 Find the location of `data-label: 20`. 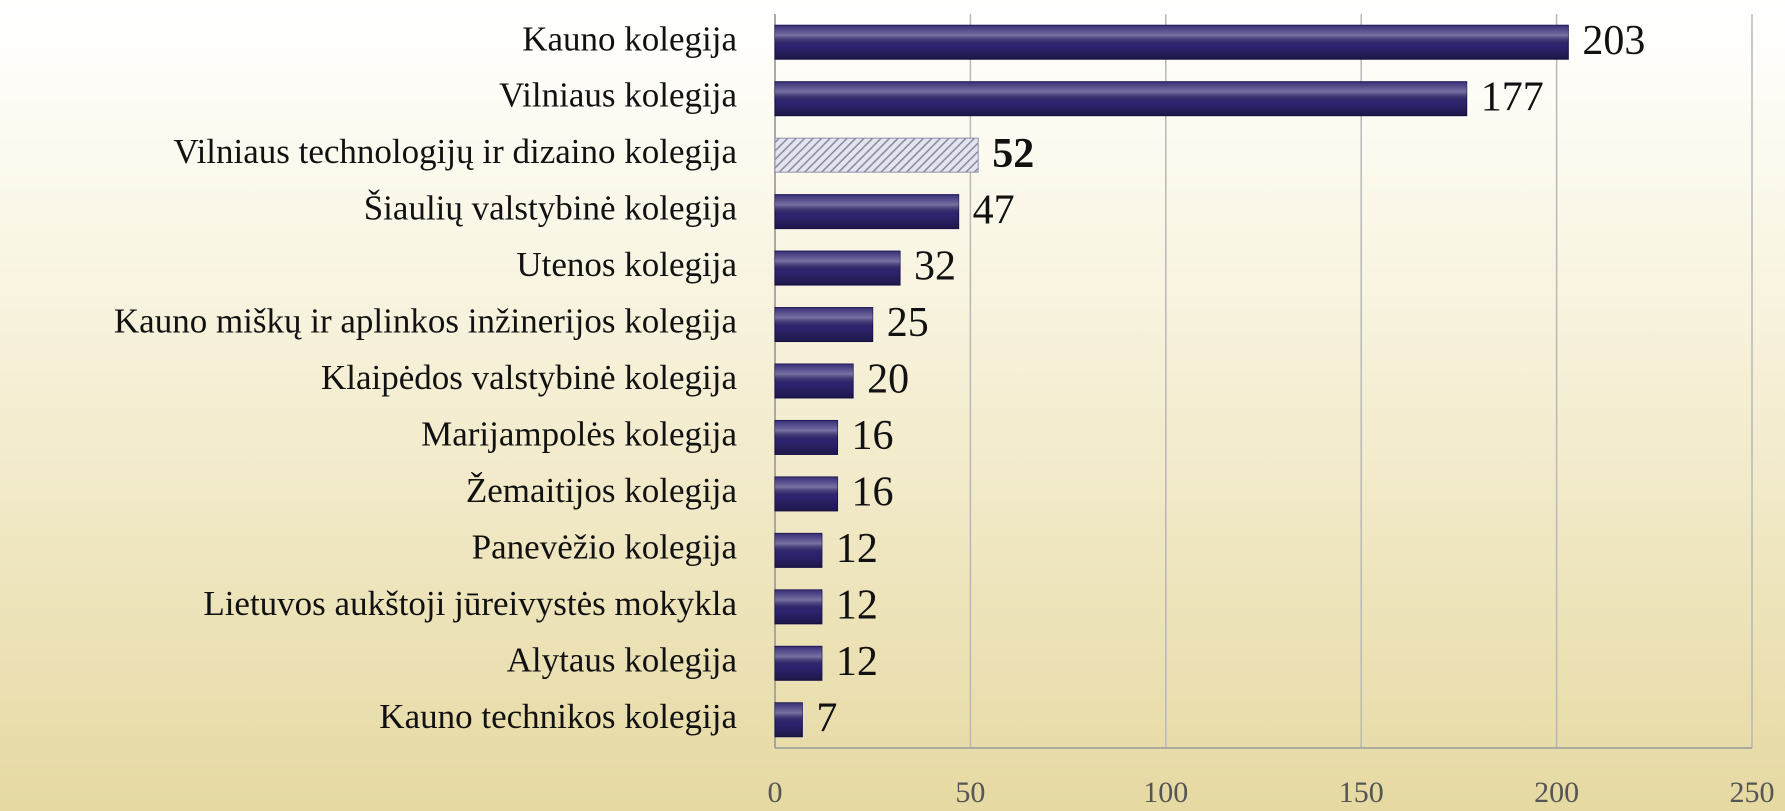

data-label: 20 is located at coordinates (888, 380).